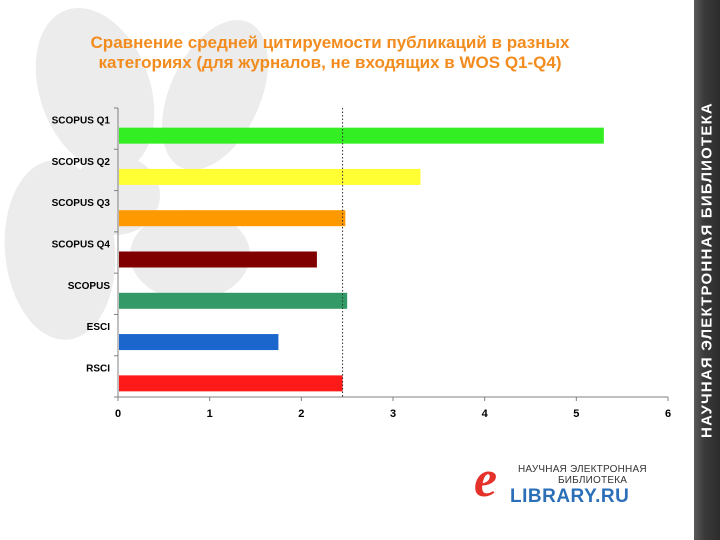 This screenshot has height=540, width=720. What do you see at coordinates (81, 121) in the screenshot?
I see `category-label: SCOPUS Q1` at bounding box center [81, 121].